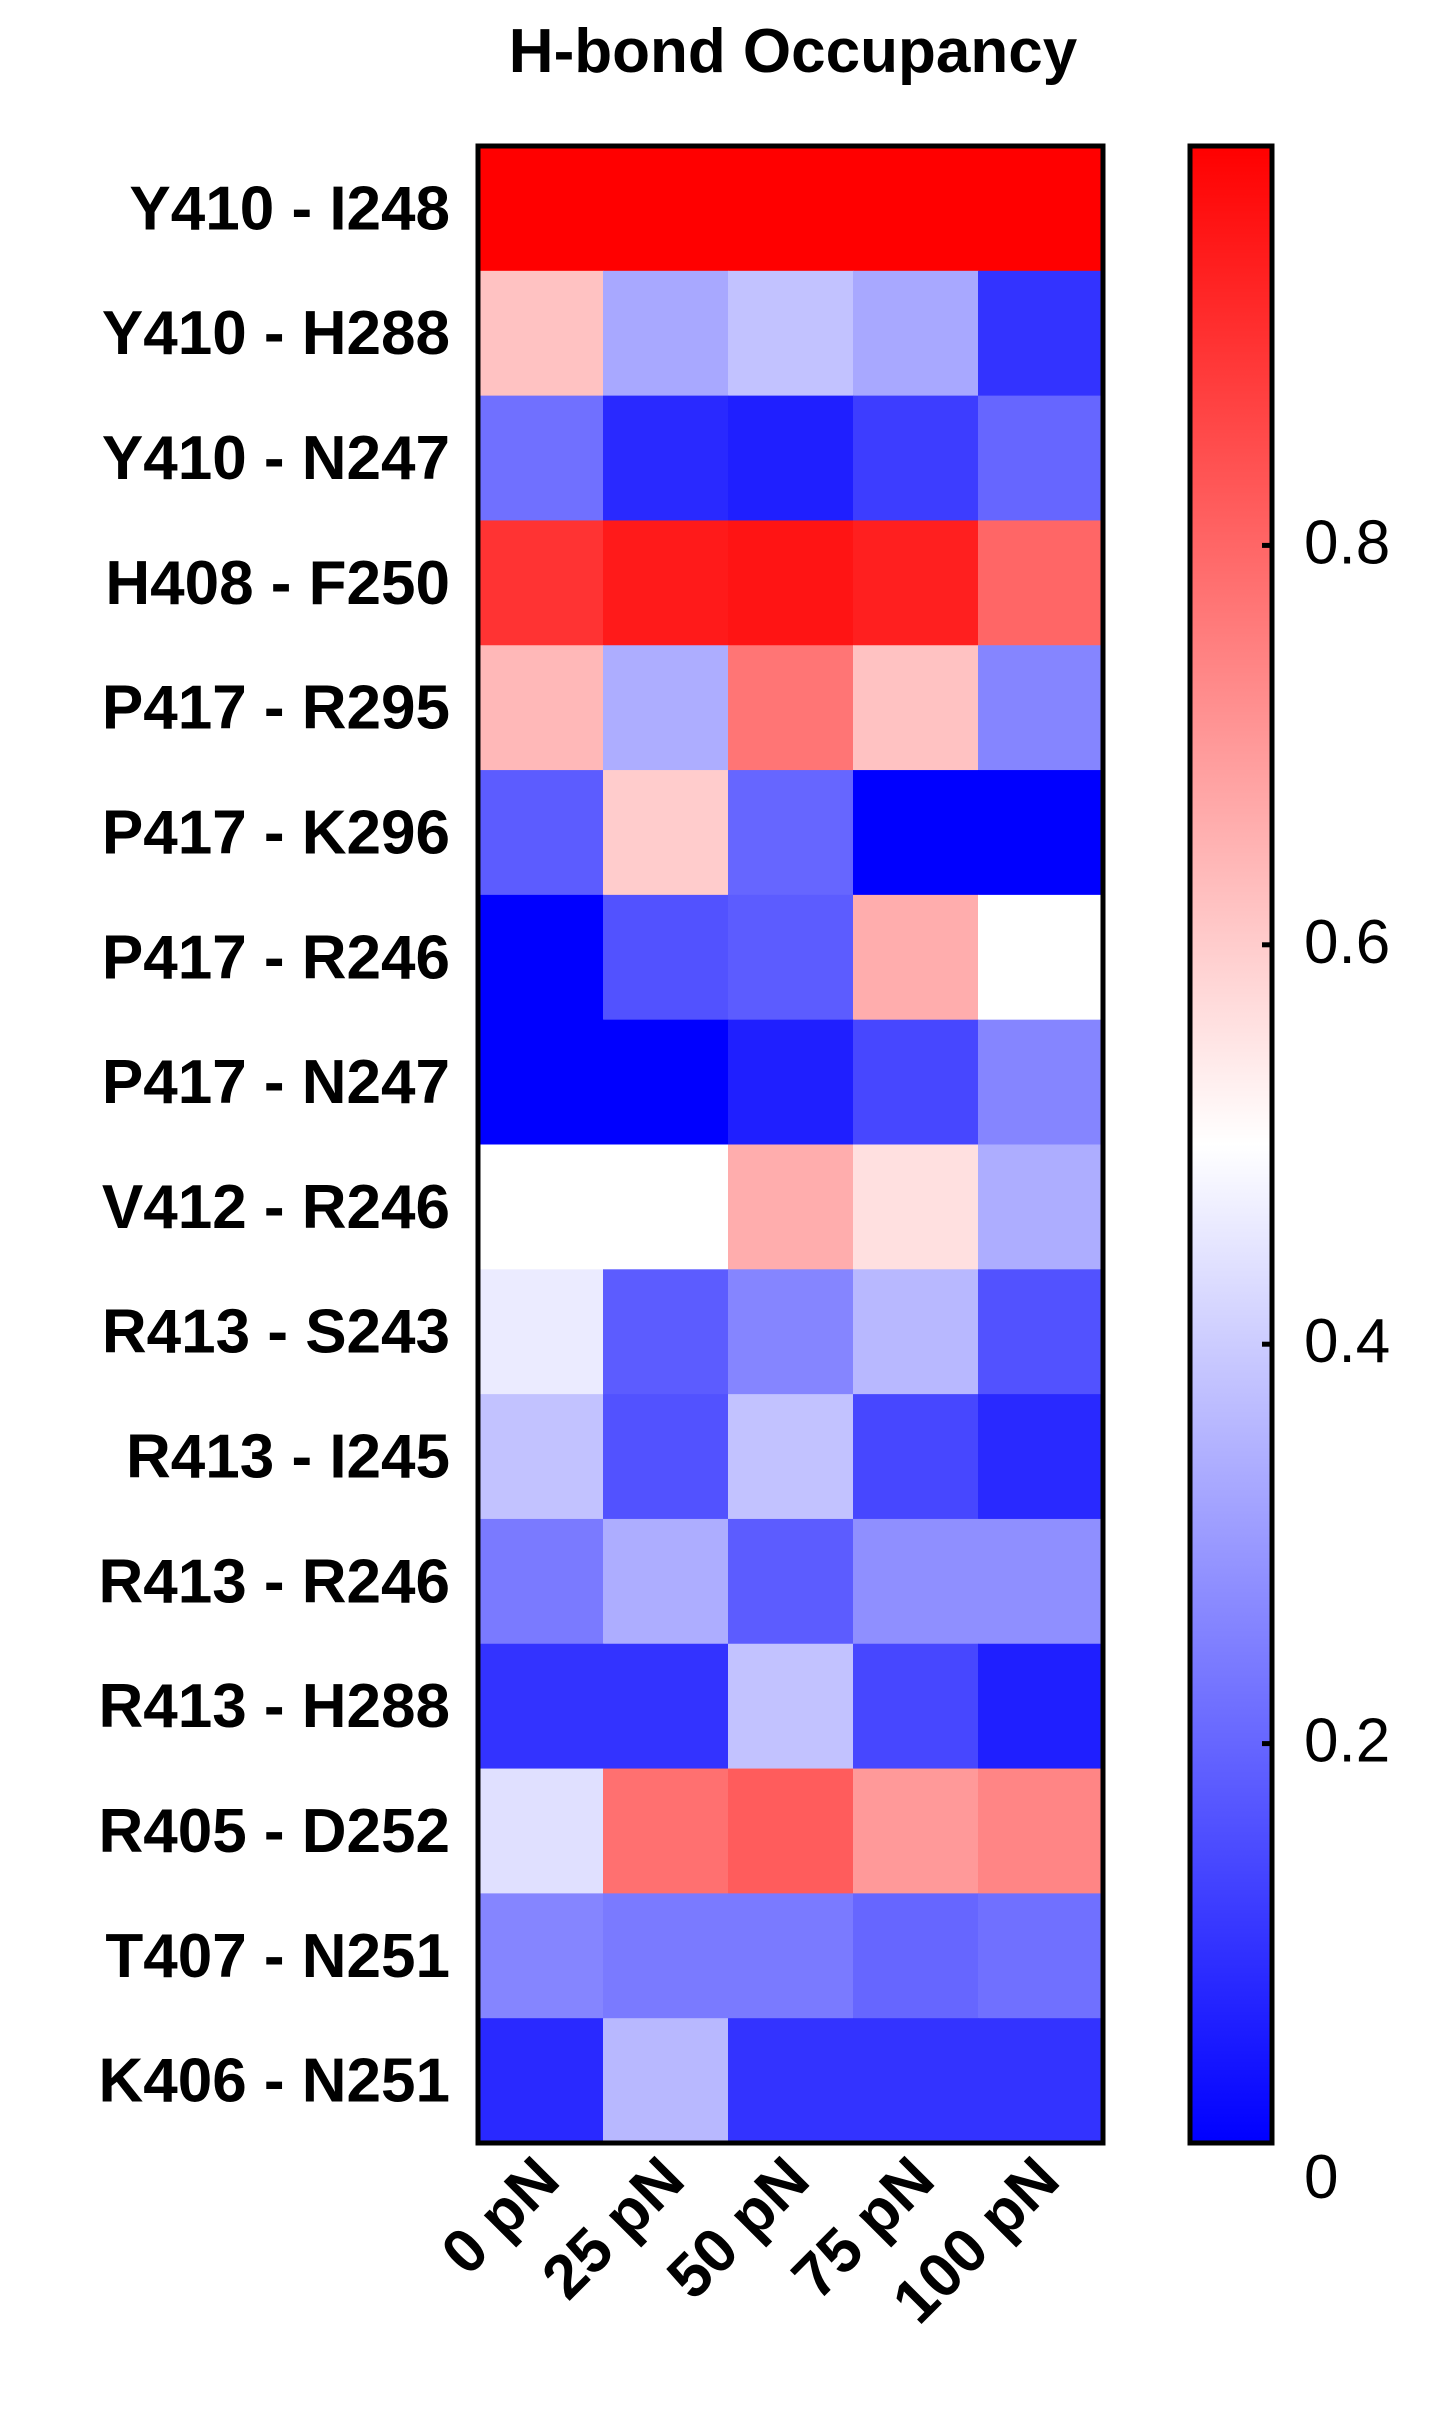 The height and width of the screenshot is (2411, 1437). Describe the element at coordinates (276, 458) in the screenshot. I see `row-label: Y410 - N247` at that location.